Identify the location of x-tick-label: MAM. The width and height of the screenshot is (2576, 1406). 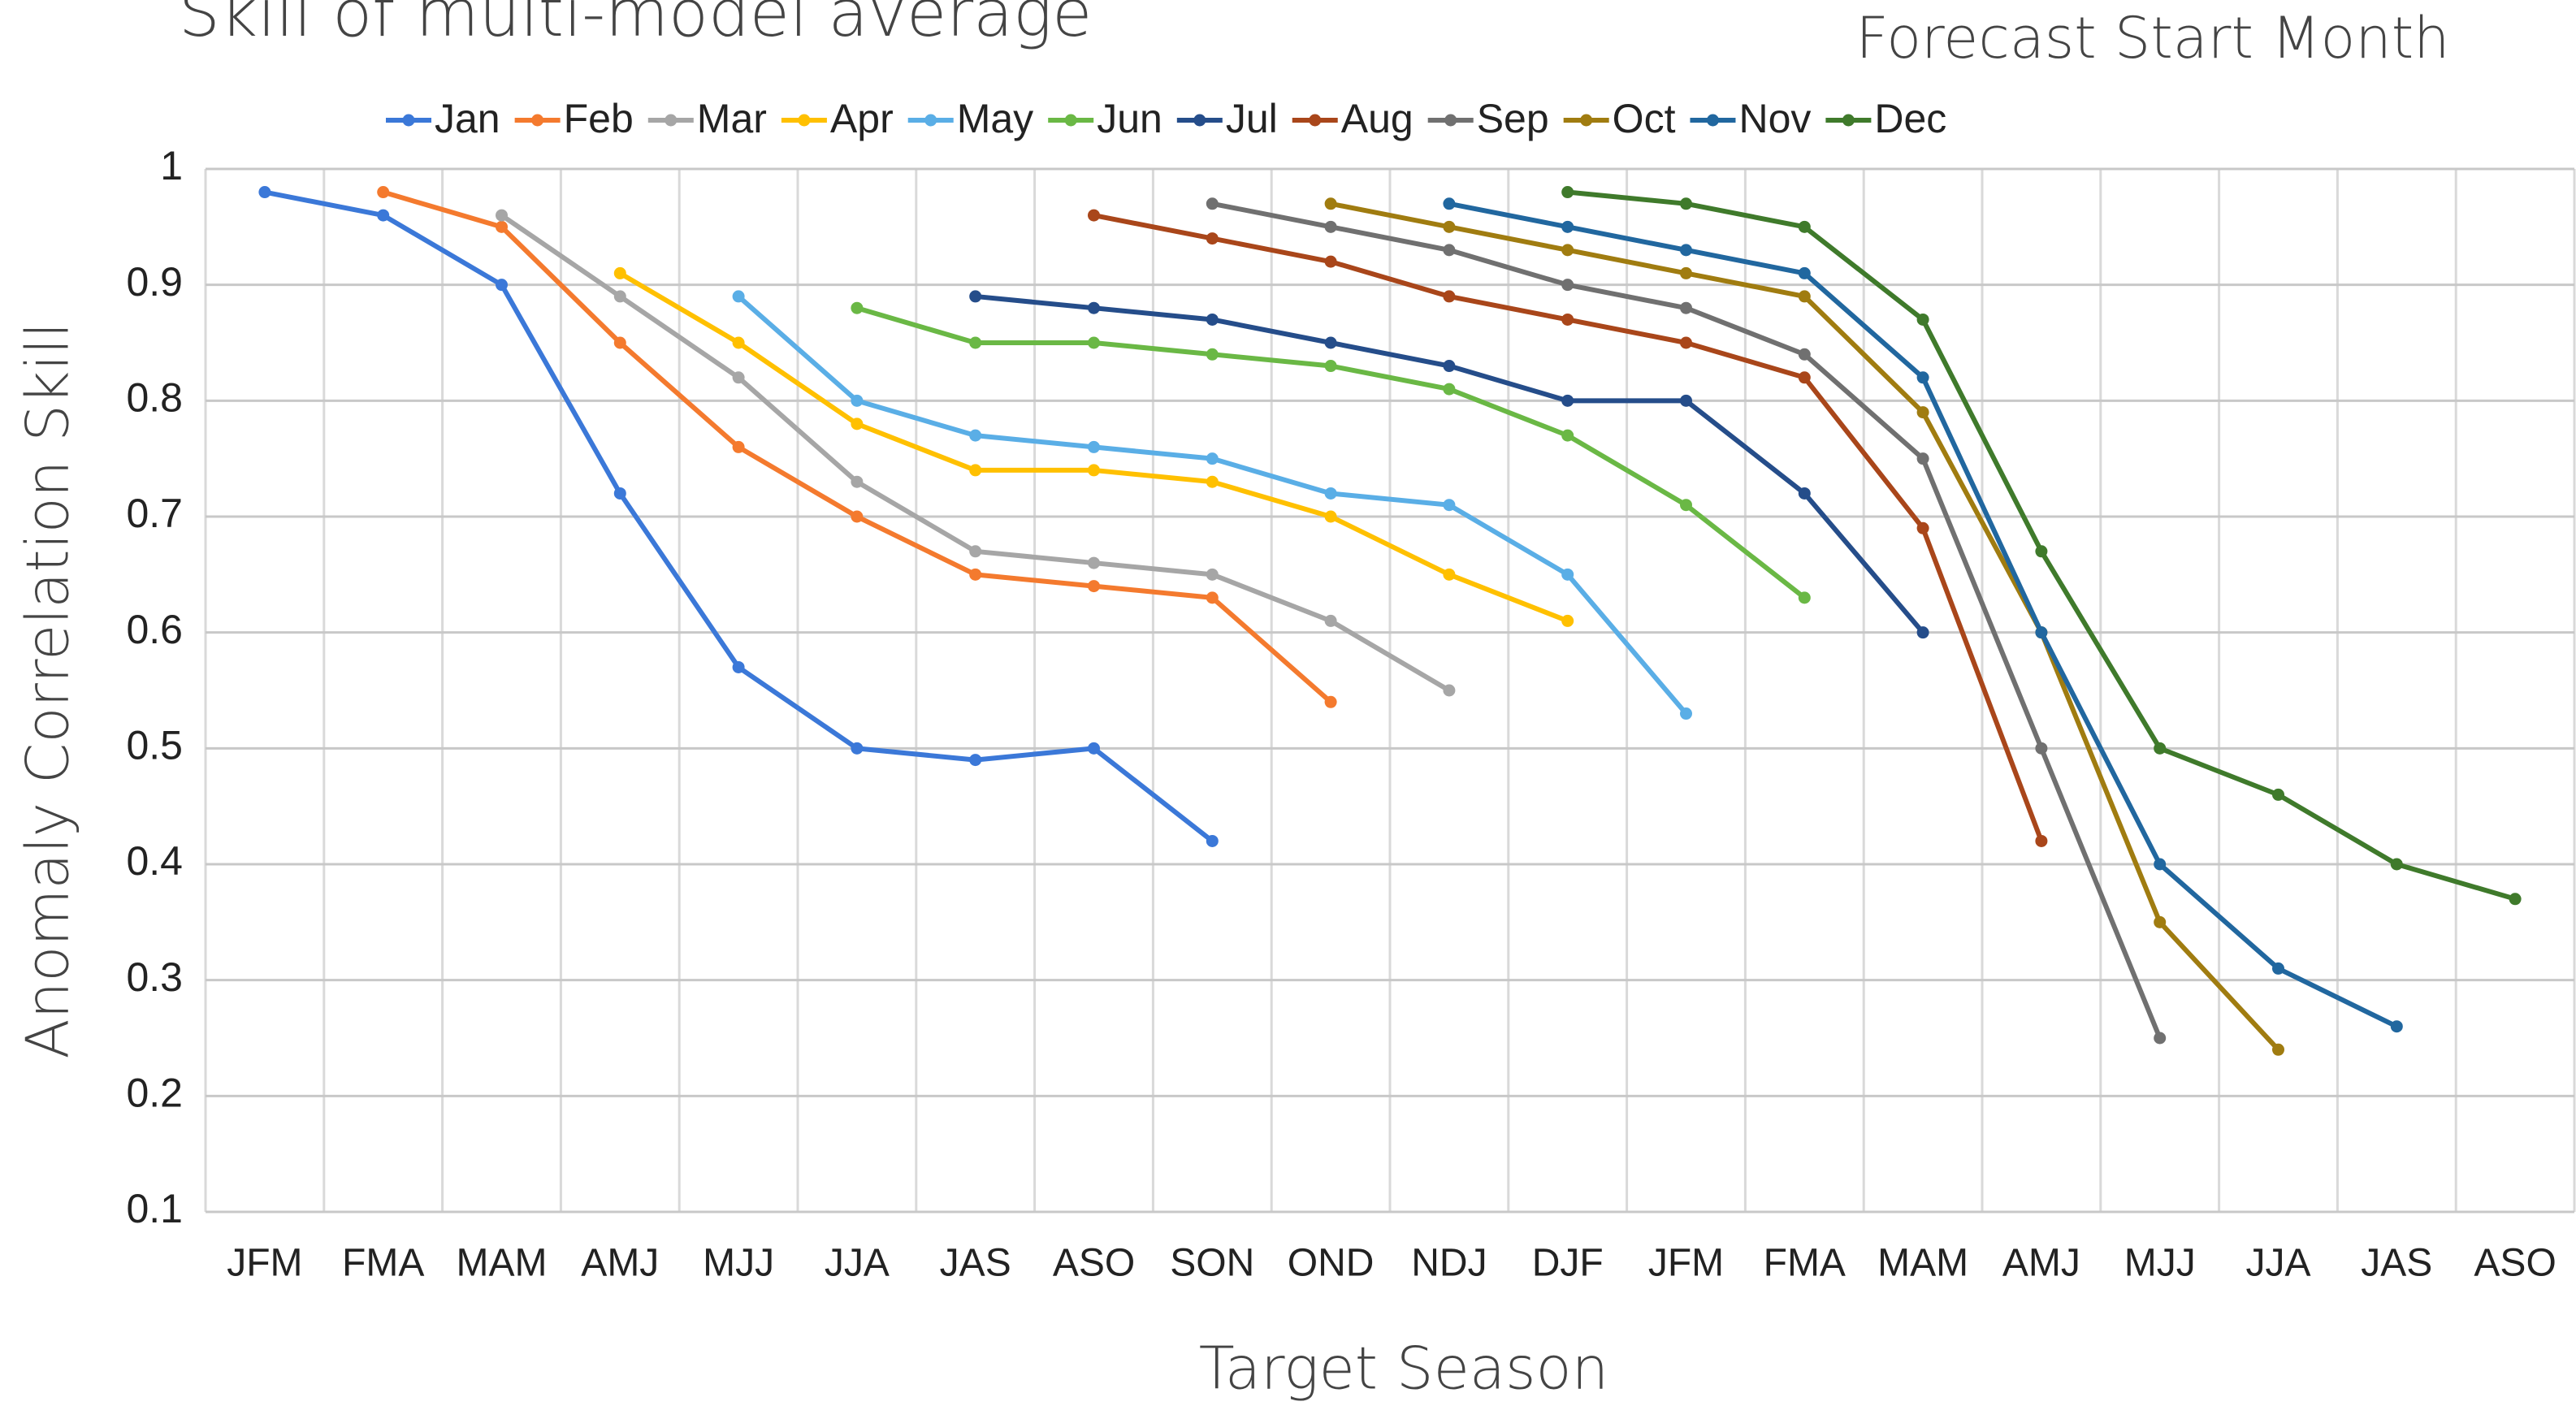
(502, 1263).